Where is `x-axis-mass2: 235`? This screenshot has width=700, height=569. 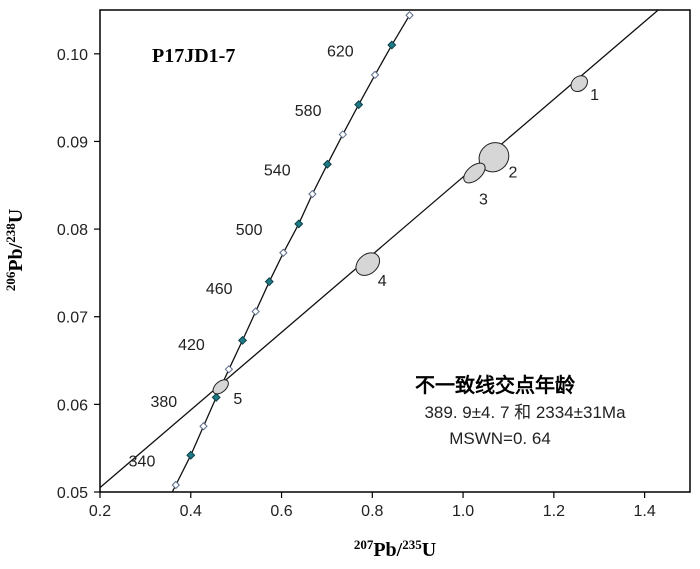 x-axis-mass2: 235 is located at coordinates (412, 544).